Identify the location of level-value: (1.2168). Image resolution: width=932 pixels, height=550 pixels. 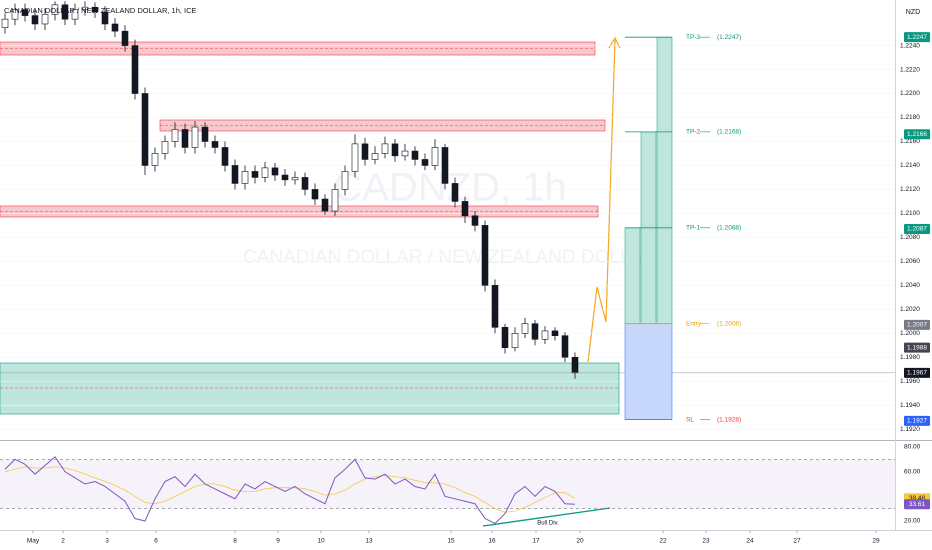
(729, 132).